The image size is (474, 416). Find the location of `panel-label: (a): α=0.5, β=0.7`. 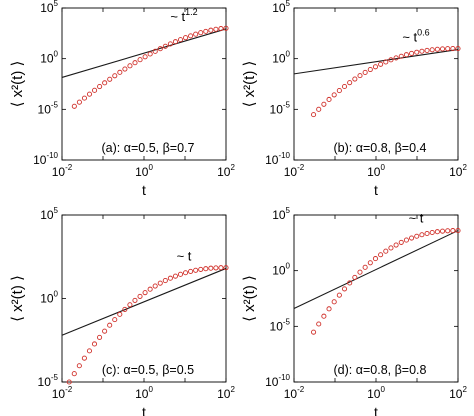

panel-label: (a): α=0.5, β=0.7 is located at coordinates (148, 148).